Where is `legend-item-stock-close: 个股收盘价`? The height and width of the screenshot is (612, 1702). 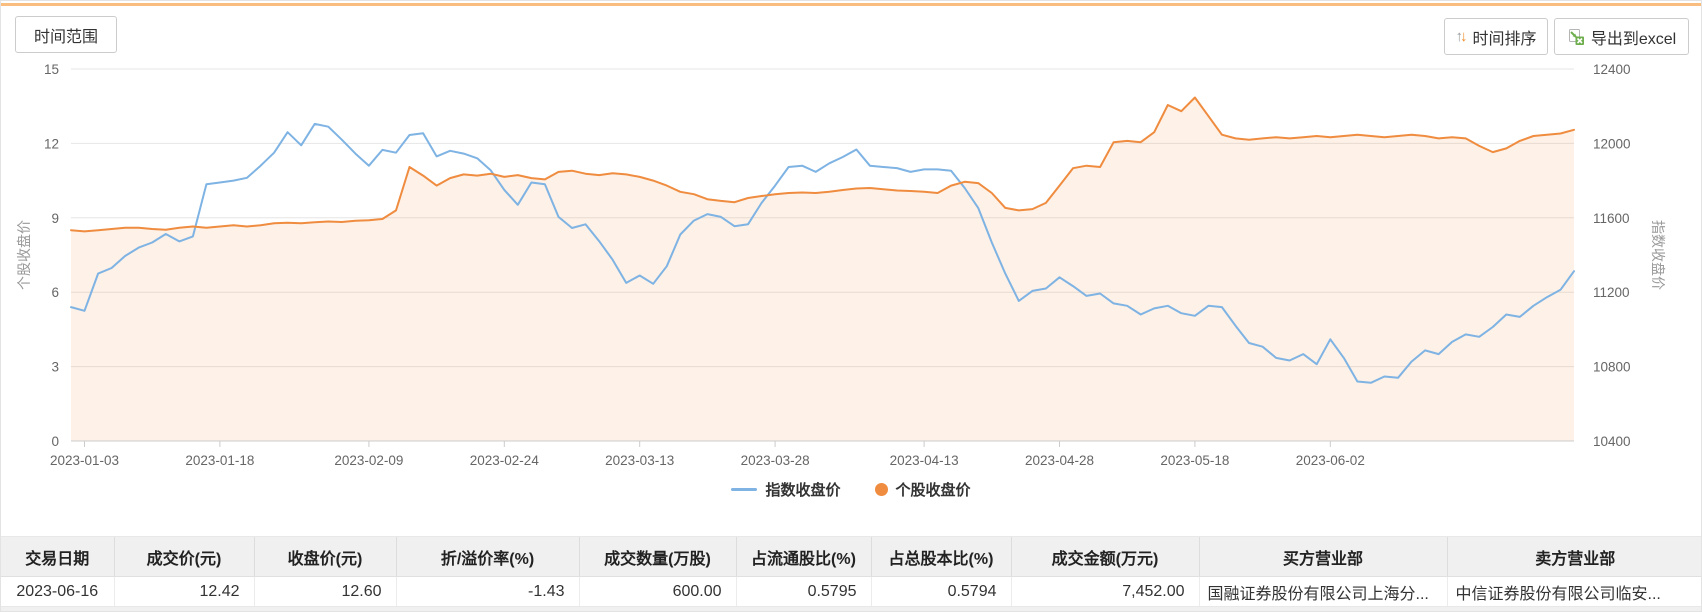
legend-item-stock-close: 个股收盘价 is located at coordinates (922, 489).